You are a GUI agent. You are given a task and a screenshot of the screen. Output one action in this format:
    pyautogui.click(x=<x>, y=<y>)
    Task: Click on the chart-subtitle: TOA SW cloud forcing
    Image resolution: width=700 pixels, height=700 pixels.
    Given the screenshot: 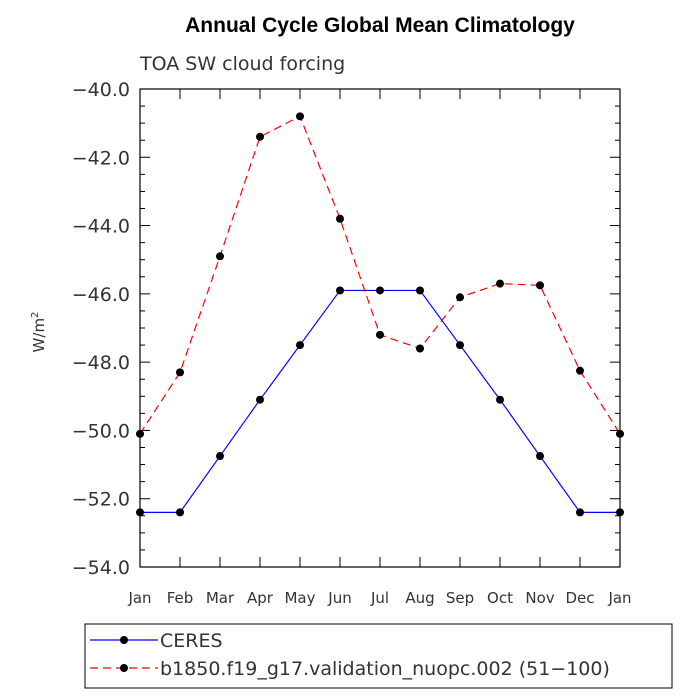 What is the action you would take?
    pyautogui.click(x=242, y=64)
    